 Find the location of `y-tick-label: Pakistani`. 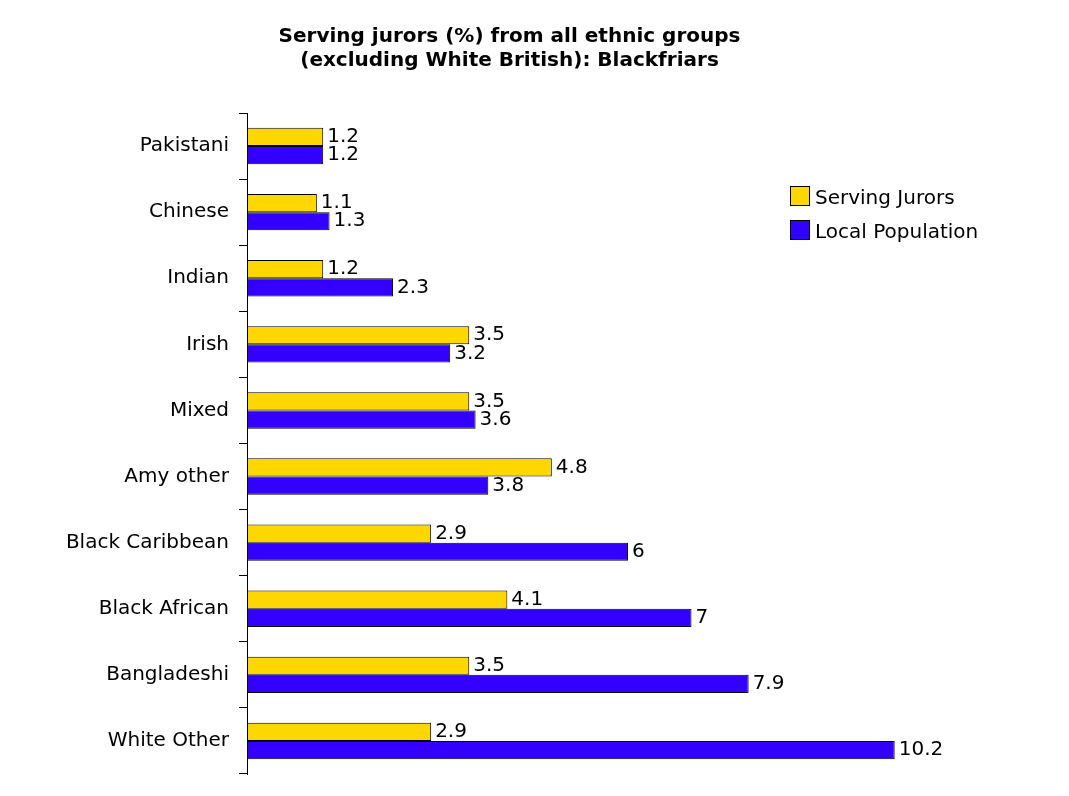

y-tick-label: Pakistani is located at coordinates (184, 144).